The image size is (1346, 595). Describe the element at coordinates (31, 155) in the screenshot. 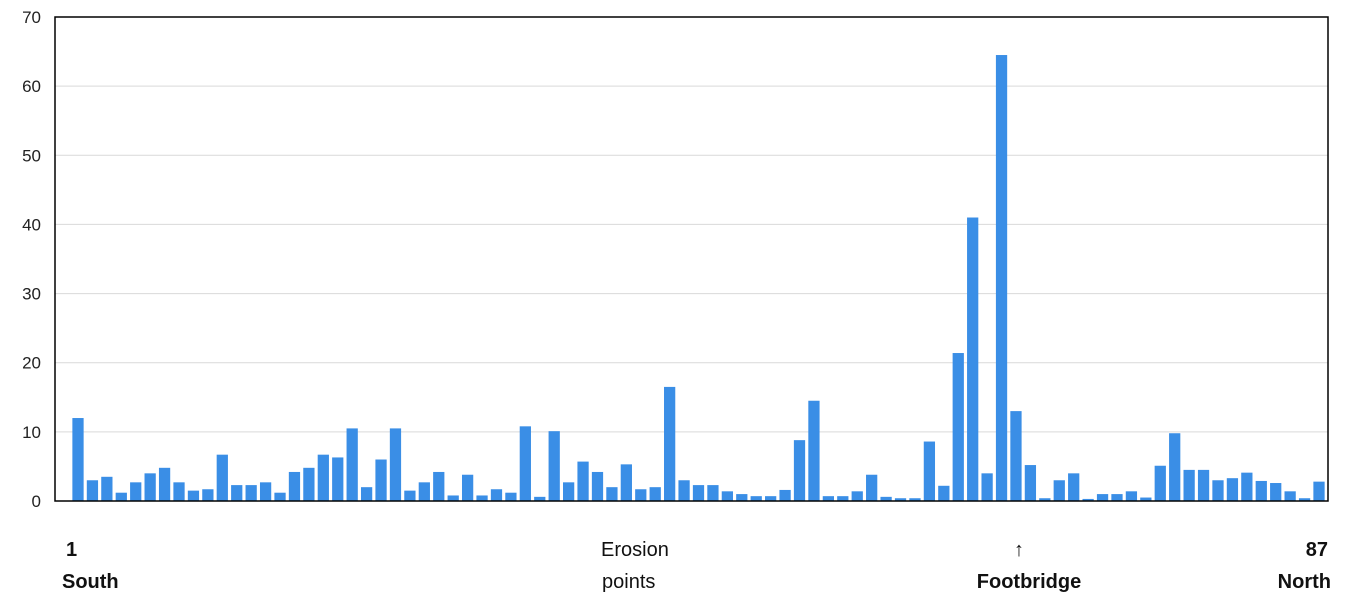

I see `y-tick-label-50: 50` at that location.